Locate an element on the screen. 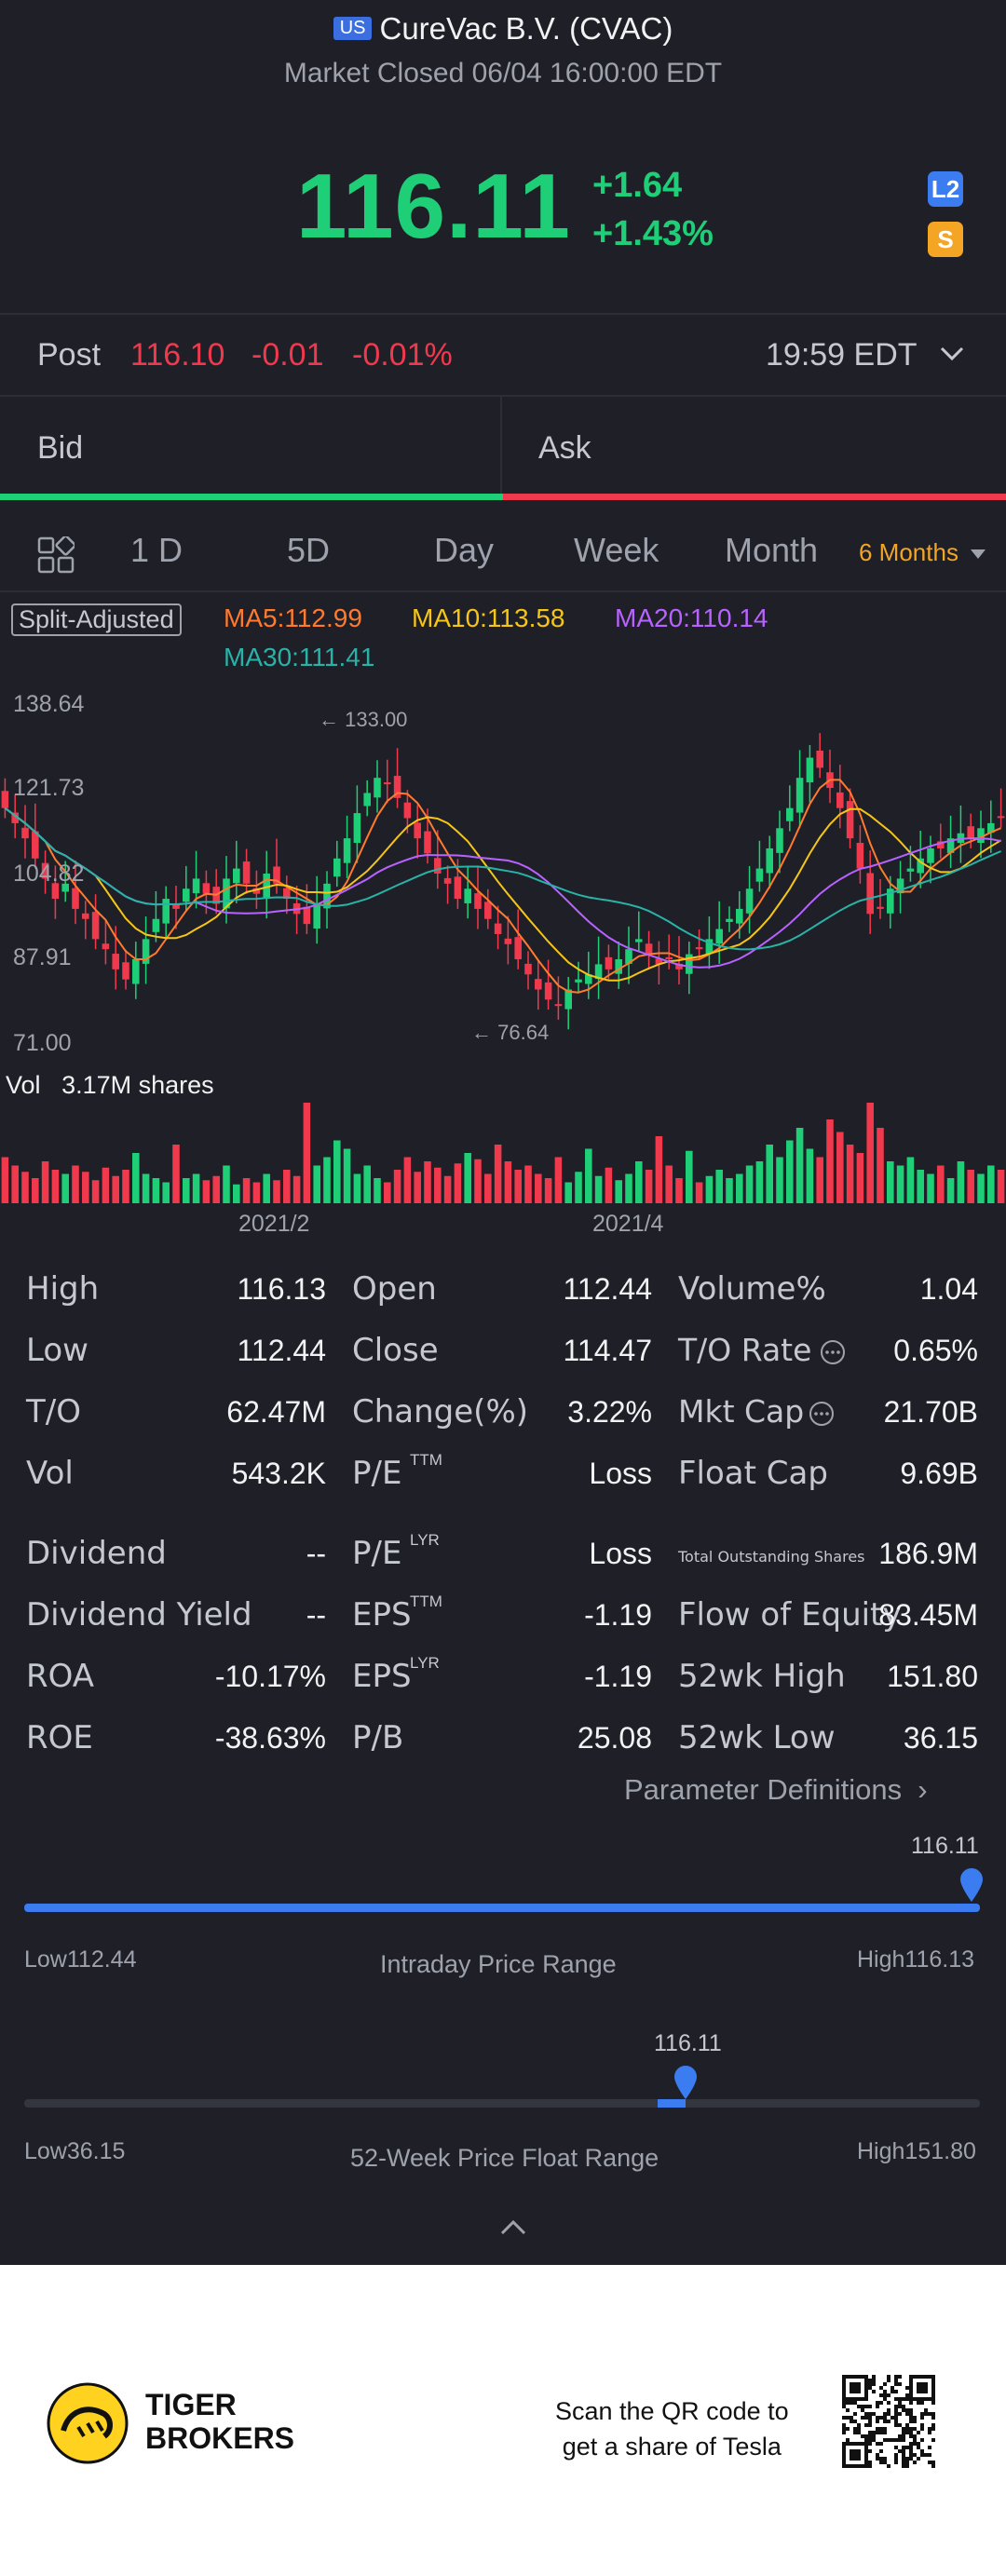 This screenshot has width=1006, height=2576. y-axis-label: 87.91 is located at coordinates (42, 957).